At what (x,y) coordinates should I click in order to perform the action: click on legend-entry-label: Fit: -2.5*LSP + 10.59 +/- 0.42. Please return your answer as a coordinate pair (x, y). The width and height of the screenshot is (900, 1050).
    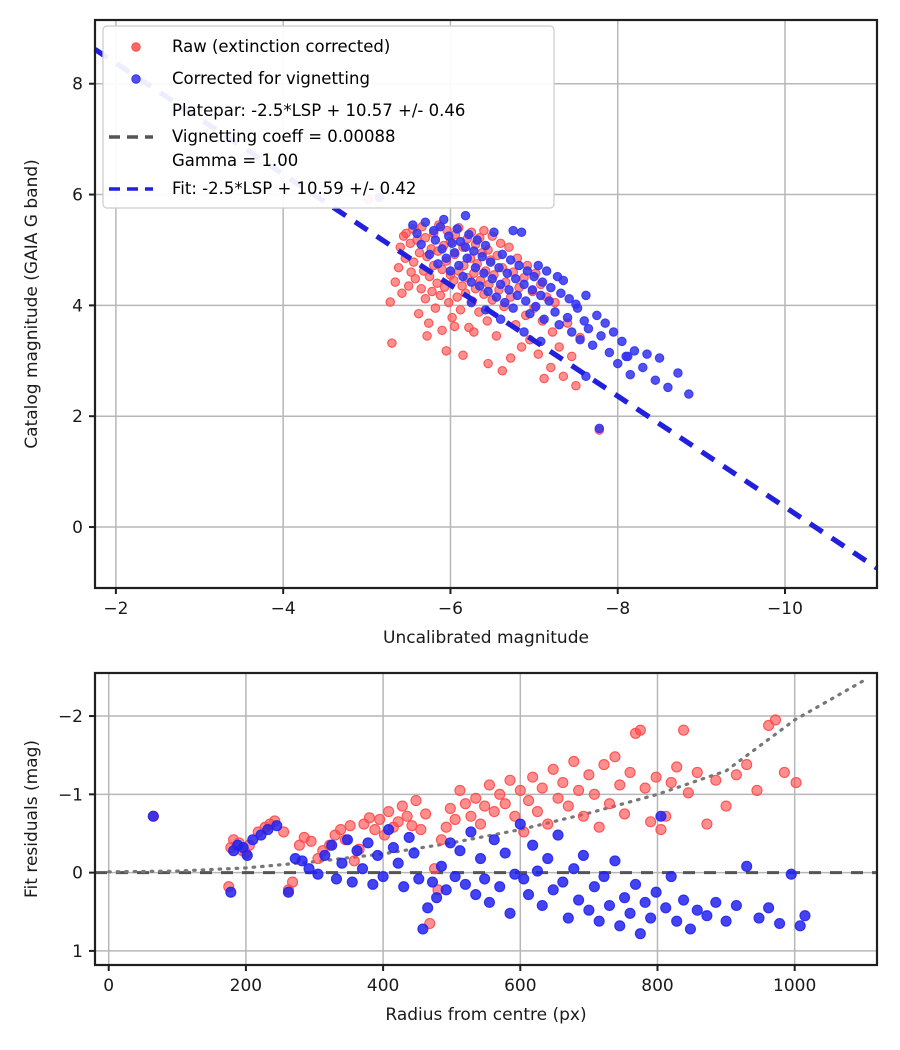
    Looking at the image, I should click on (294, 188).